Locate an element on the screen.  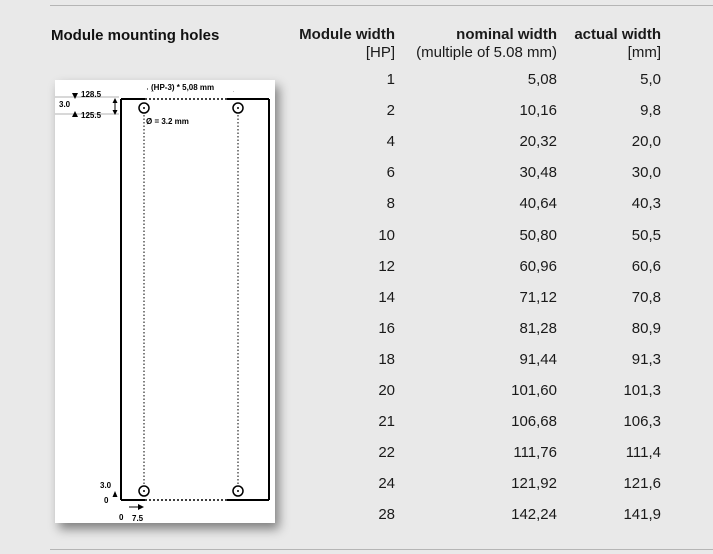
bottom-gap-arrow-icon is located at coordinates (115, 494).